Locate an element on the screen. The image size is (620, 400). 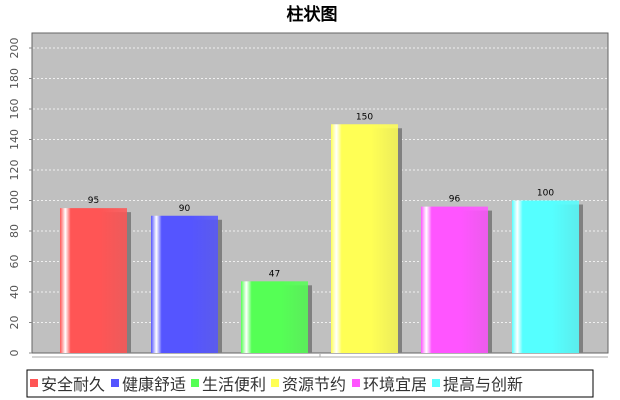
legend-box is located at coordinates (310, 383).